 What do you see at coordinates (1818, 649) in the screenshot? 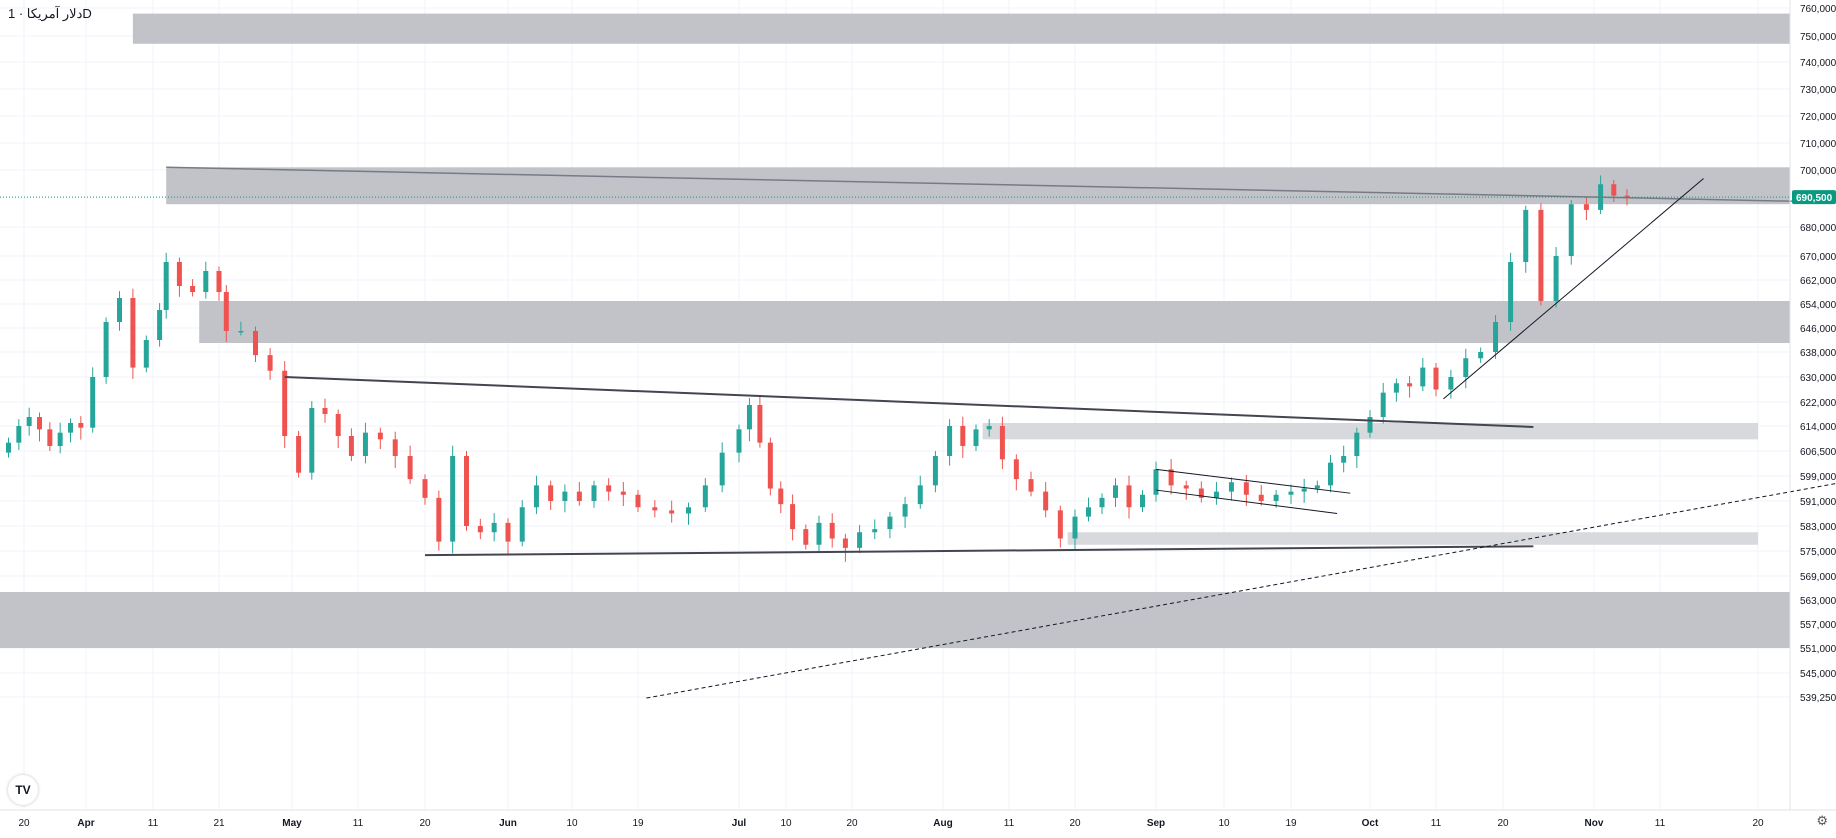
I see `price-tick-label: 551,000` at bounding box center [1818, 649].